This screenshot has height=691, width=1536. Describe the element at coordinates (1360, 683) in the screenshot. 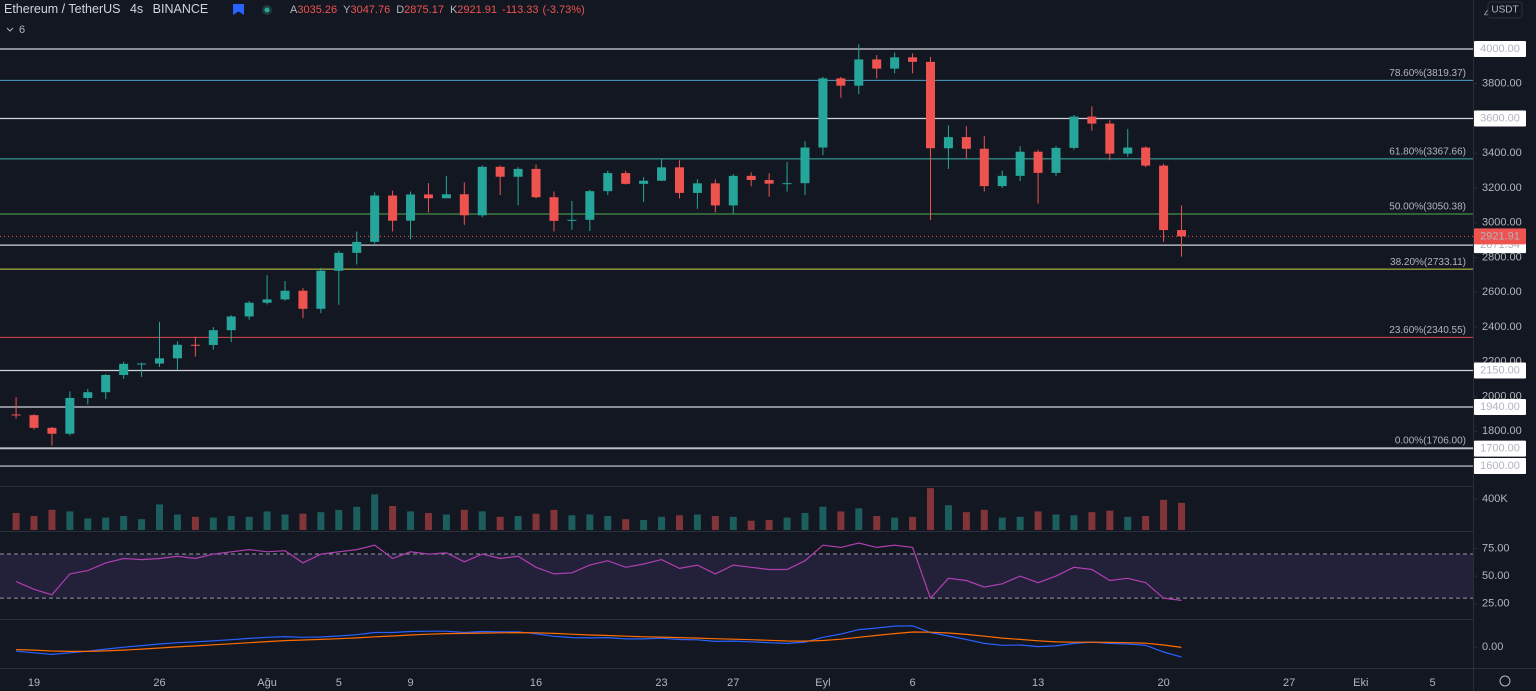

I see `x-tick-label: Eki` at that location.